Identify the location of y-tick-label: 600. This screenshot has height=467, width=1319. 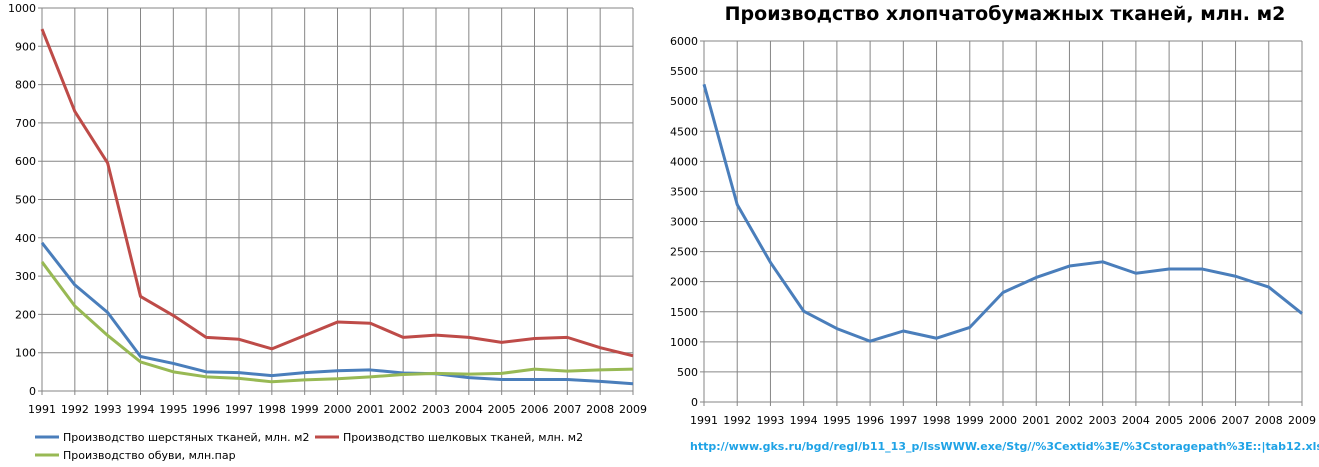
(25, 161).